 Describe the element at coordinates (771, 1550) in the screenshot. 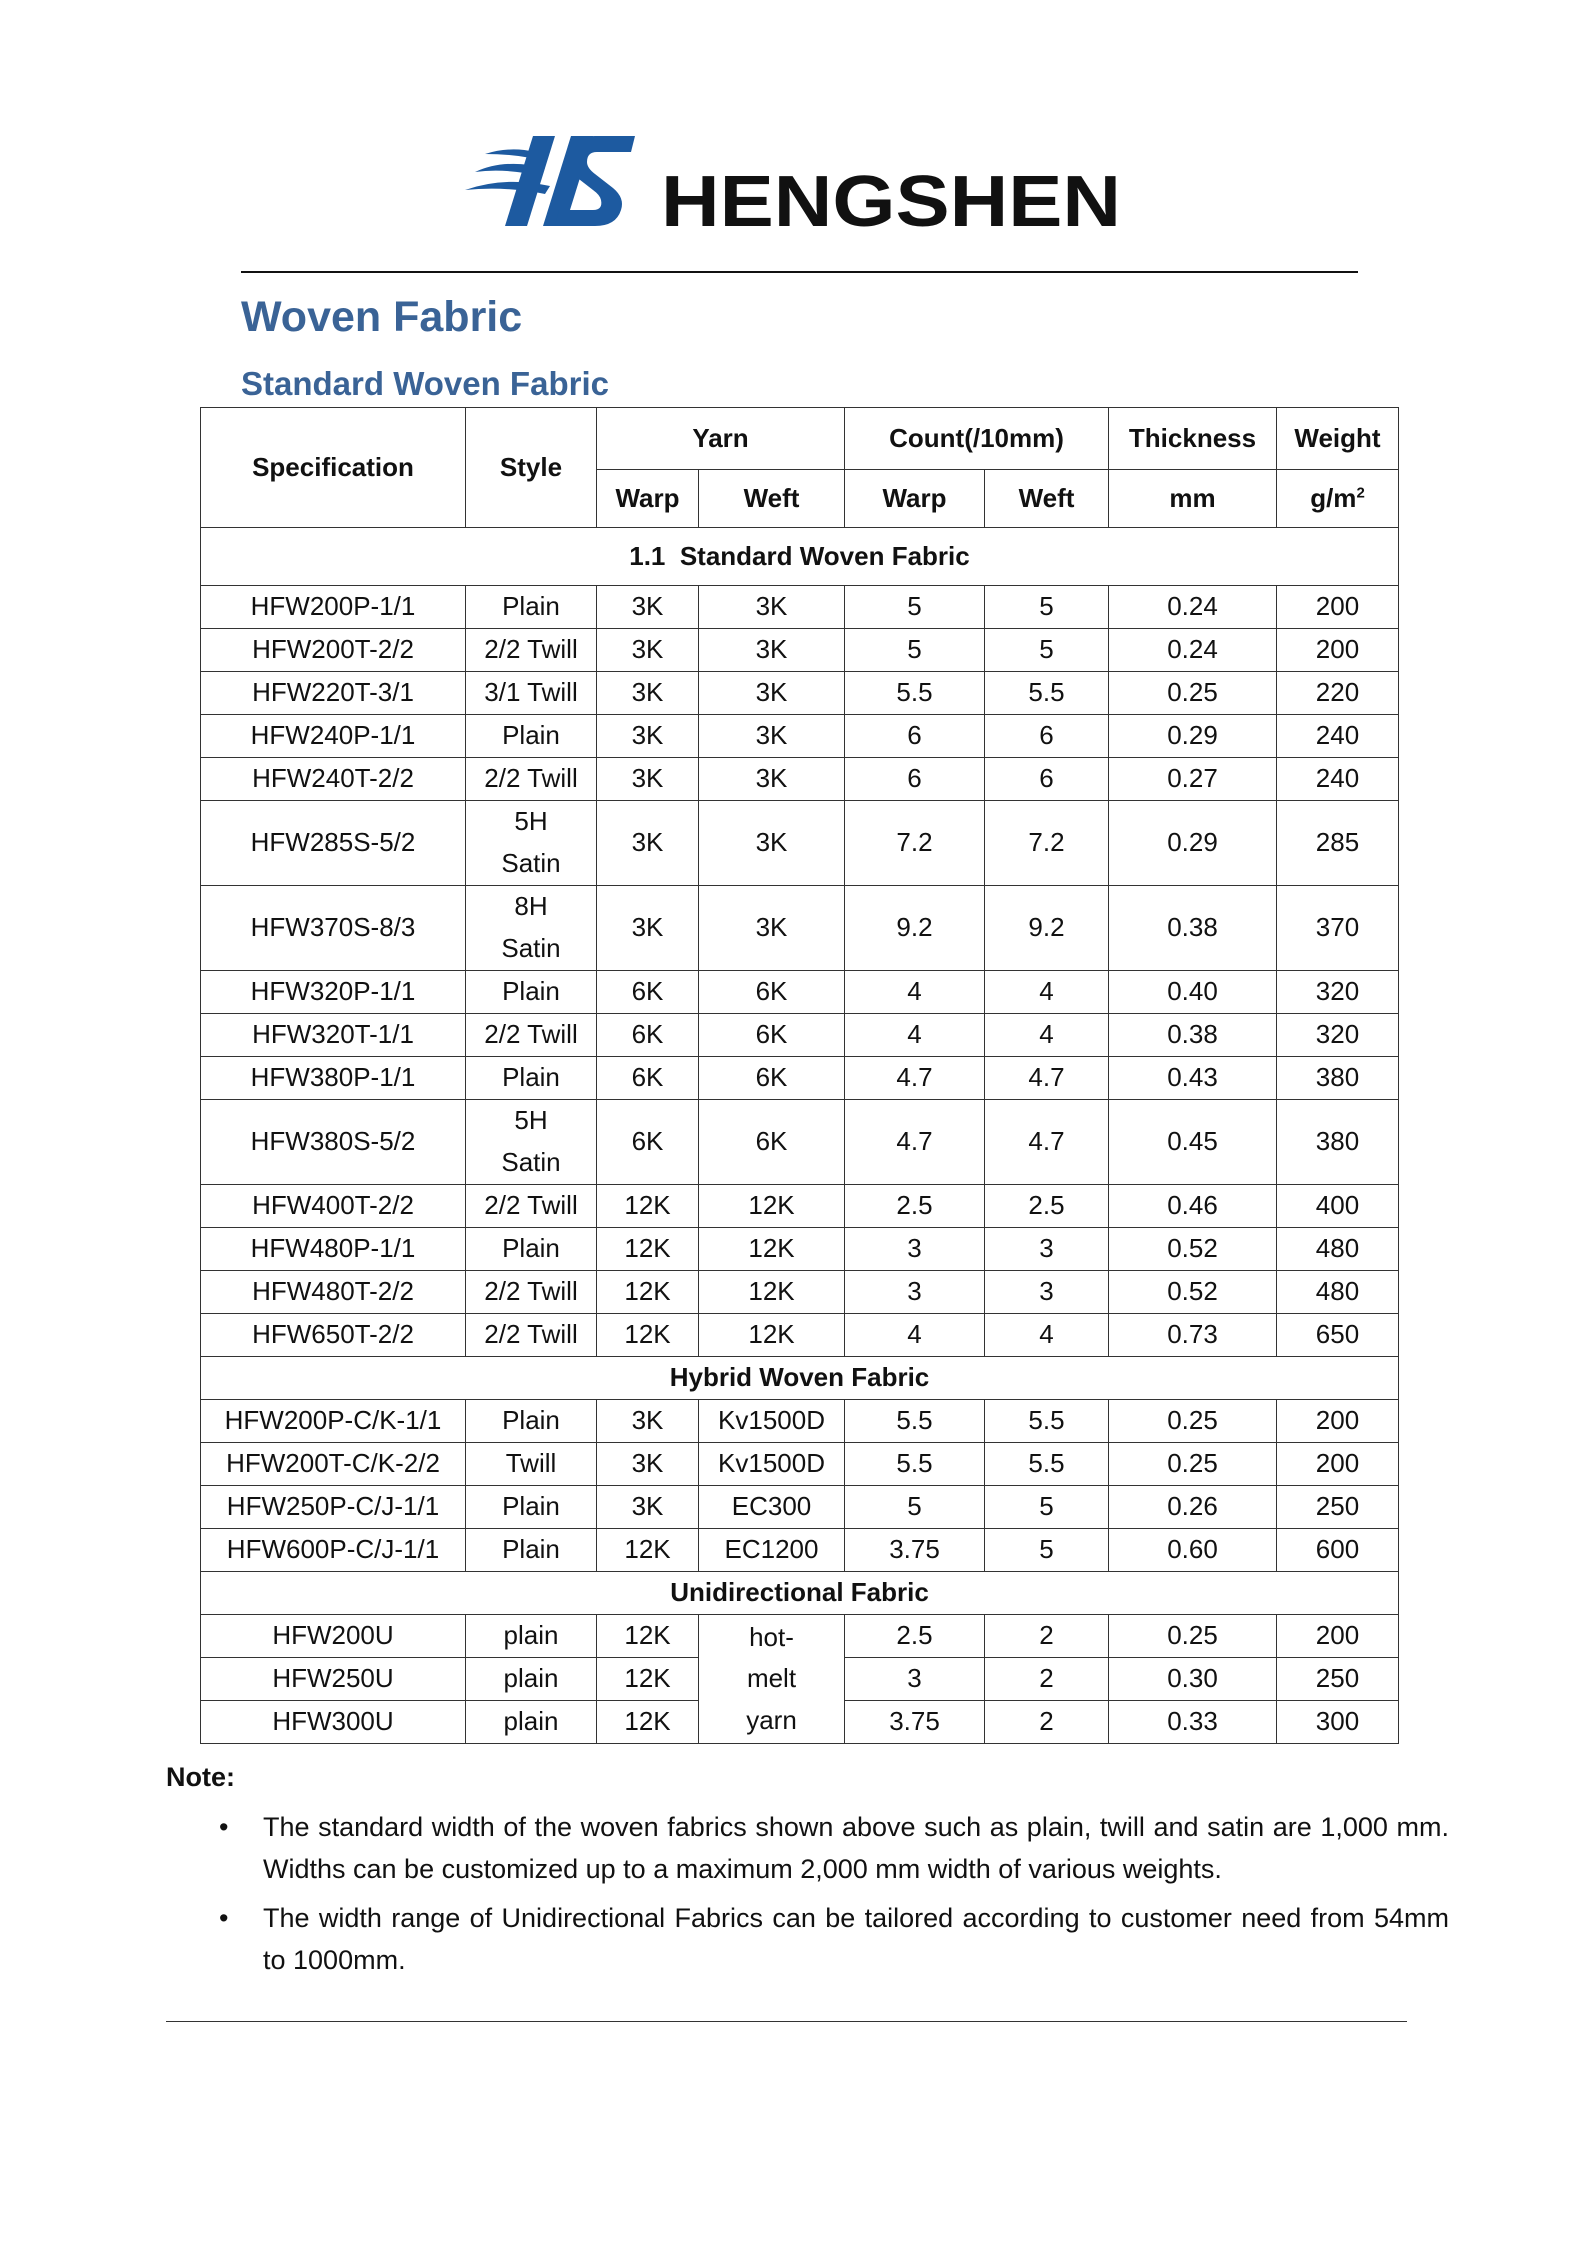

I see `cell-yarn-weft: EC1200` at that location.